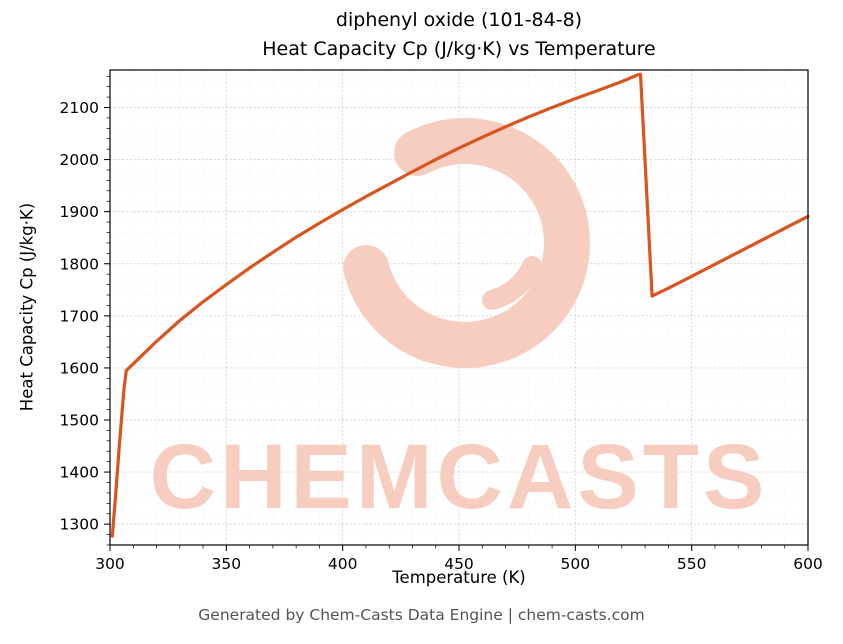  I want to click on svg-text: 550, so click(692, 564).